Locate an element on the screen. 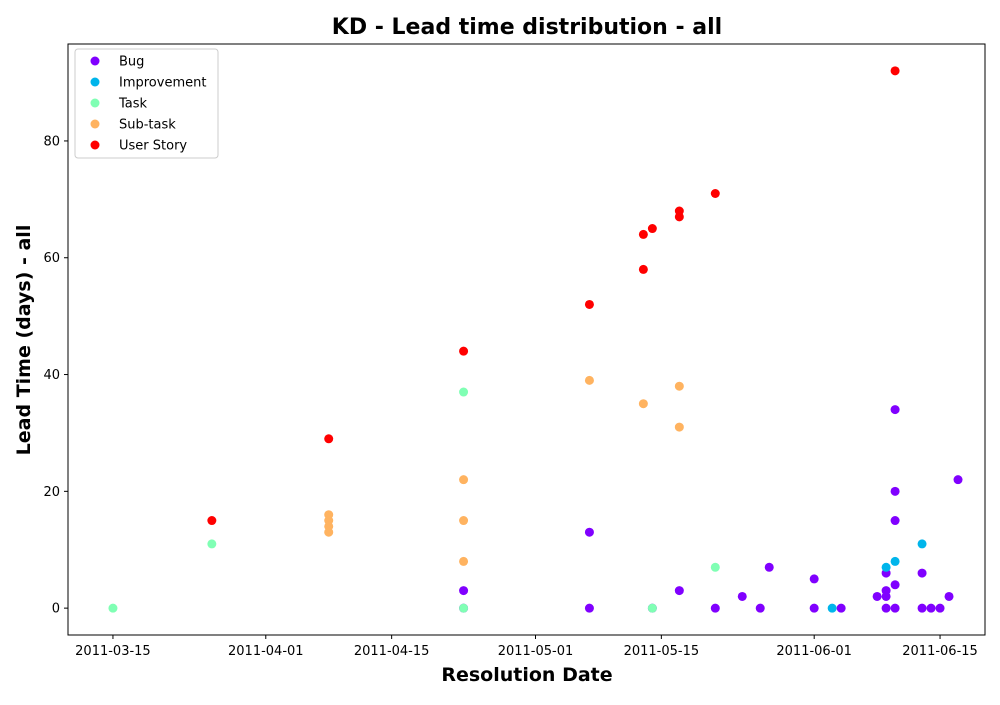 This screenshot has height=705, width=1000. legend-label-user-story: User Story is located at coordinates (153, 146).